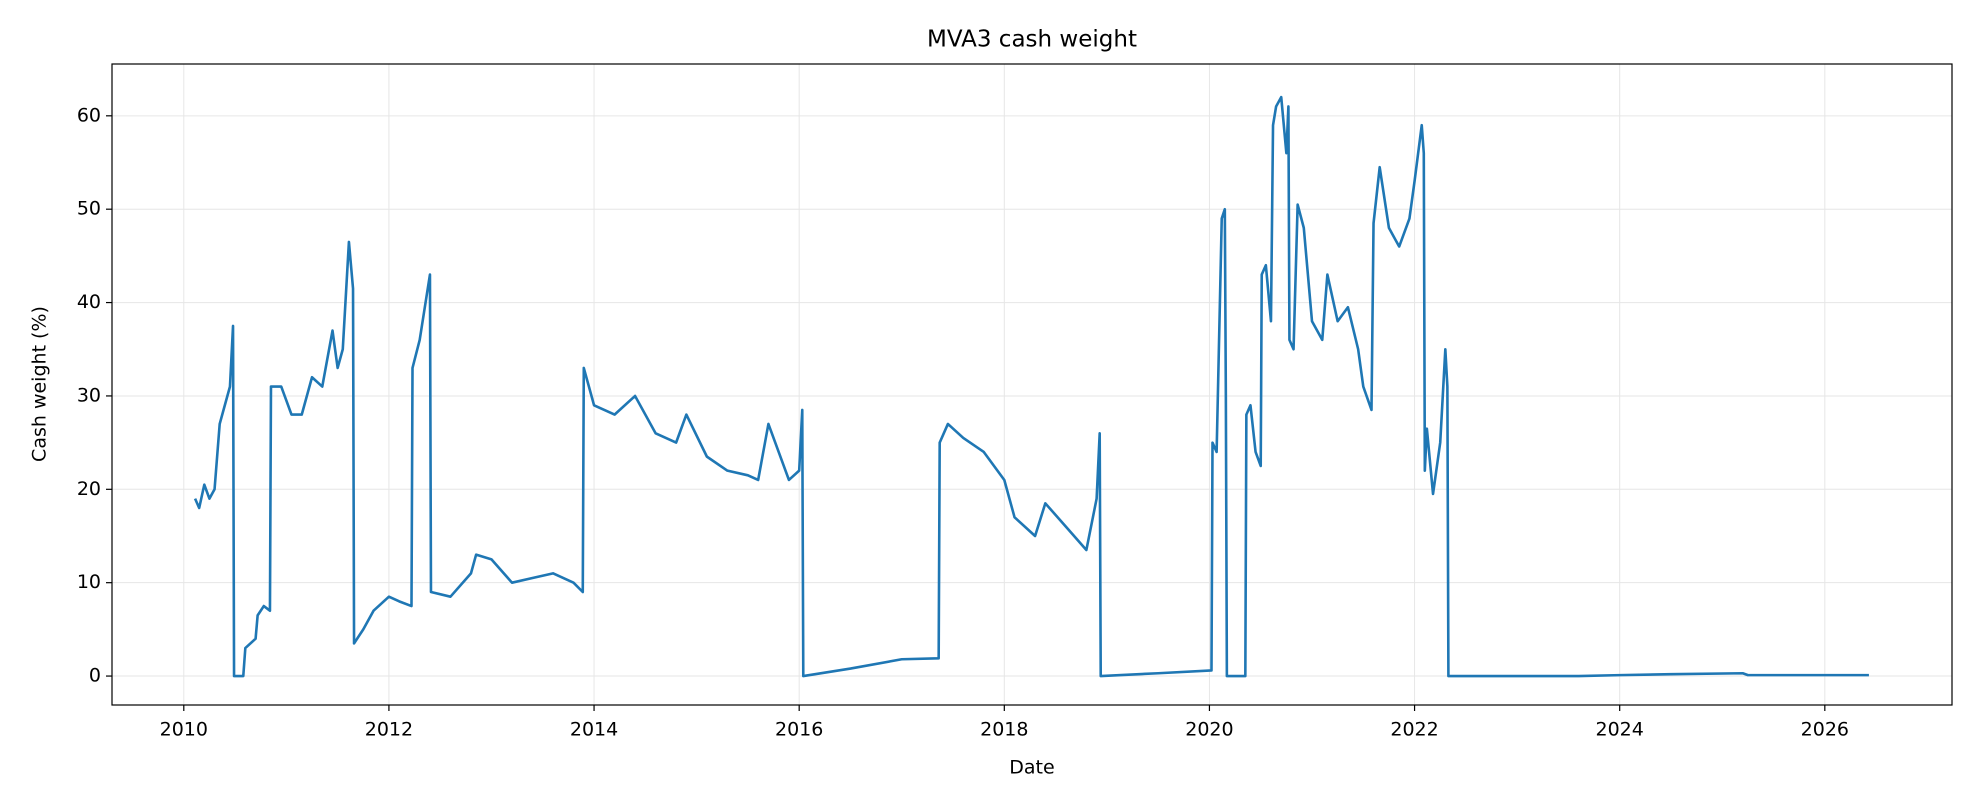 This screenshot has height=810, width=1980. What do you see at coordinates (89, 582) in the screenshot?
I see `y-tick-label: 10` at bounding box center [89, 582].